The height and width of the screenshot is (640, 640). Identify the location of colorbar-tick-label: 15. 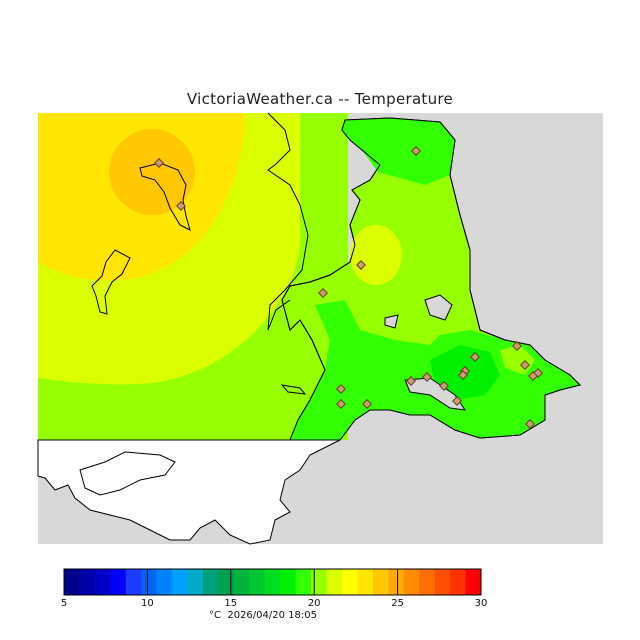
(231, 603).